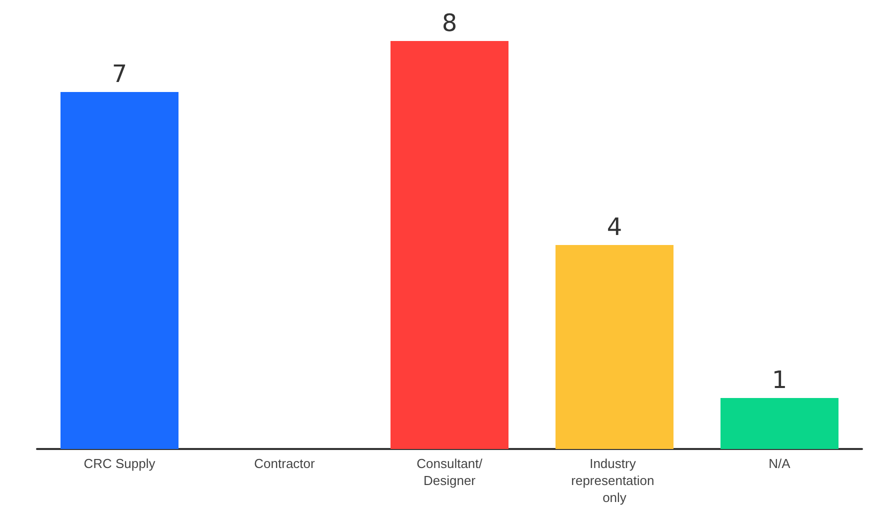  What do you see at coordinates (120, 74) in the screenshot?
I see `data-label: 7` at bounding box center [120, 74].